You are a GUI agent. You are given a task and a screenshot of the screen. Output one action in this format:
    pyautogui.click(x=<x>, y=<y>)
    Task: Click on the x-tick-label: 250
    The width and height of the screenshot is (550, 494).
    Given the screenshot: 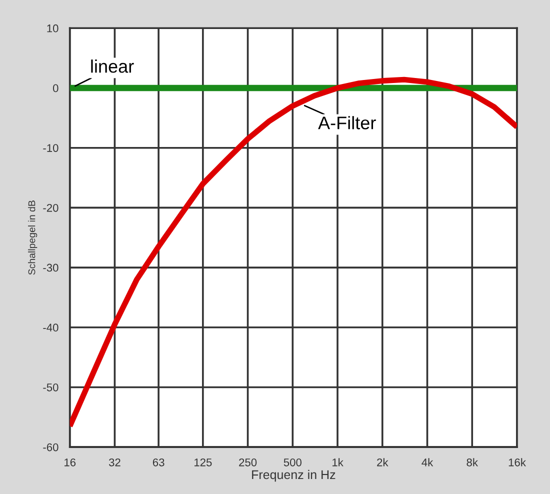 What is the action you would take?
    pyautogui.click(x=248, y=462)
    